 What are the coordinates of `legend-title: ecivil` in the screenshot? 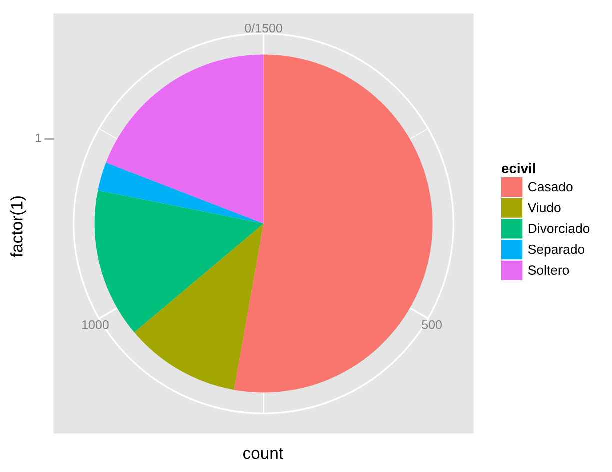 It's located at (519, 168).